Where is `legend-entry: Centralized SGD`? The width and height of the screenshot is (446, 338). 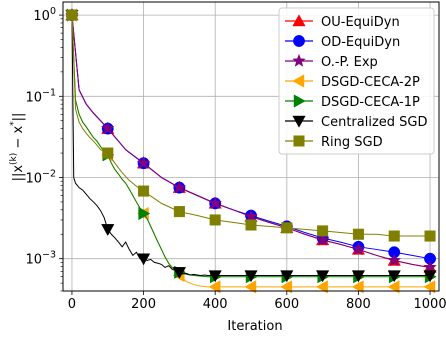
legend-entry: Centralized SGD is located at coordinates (356, 122).